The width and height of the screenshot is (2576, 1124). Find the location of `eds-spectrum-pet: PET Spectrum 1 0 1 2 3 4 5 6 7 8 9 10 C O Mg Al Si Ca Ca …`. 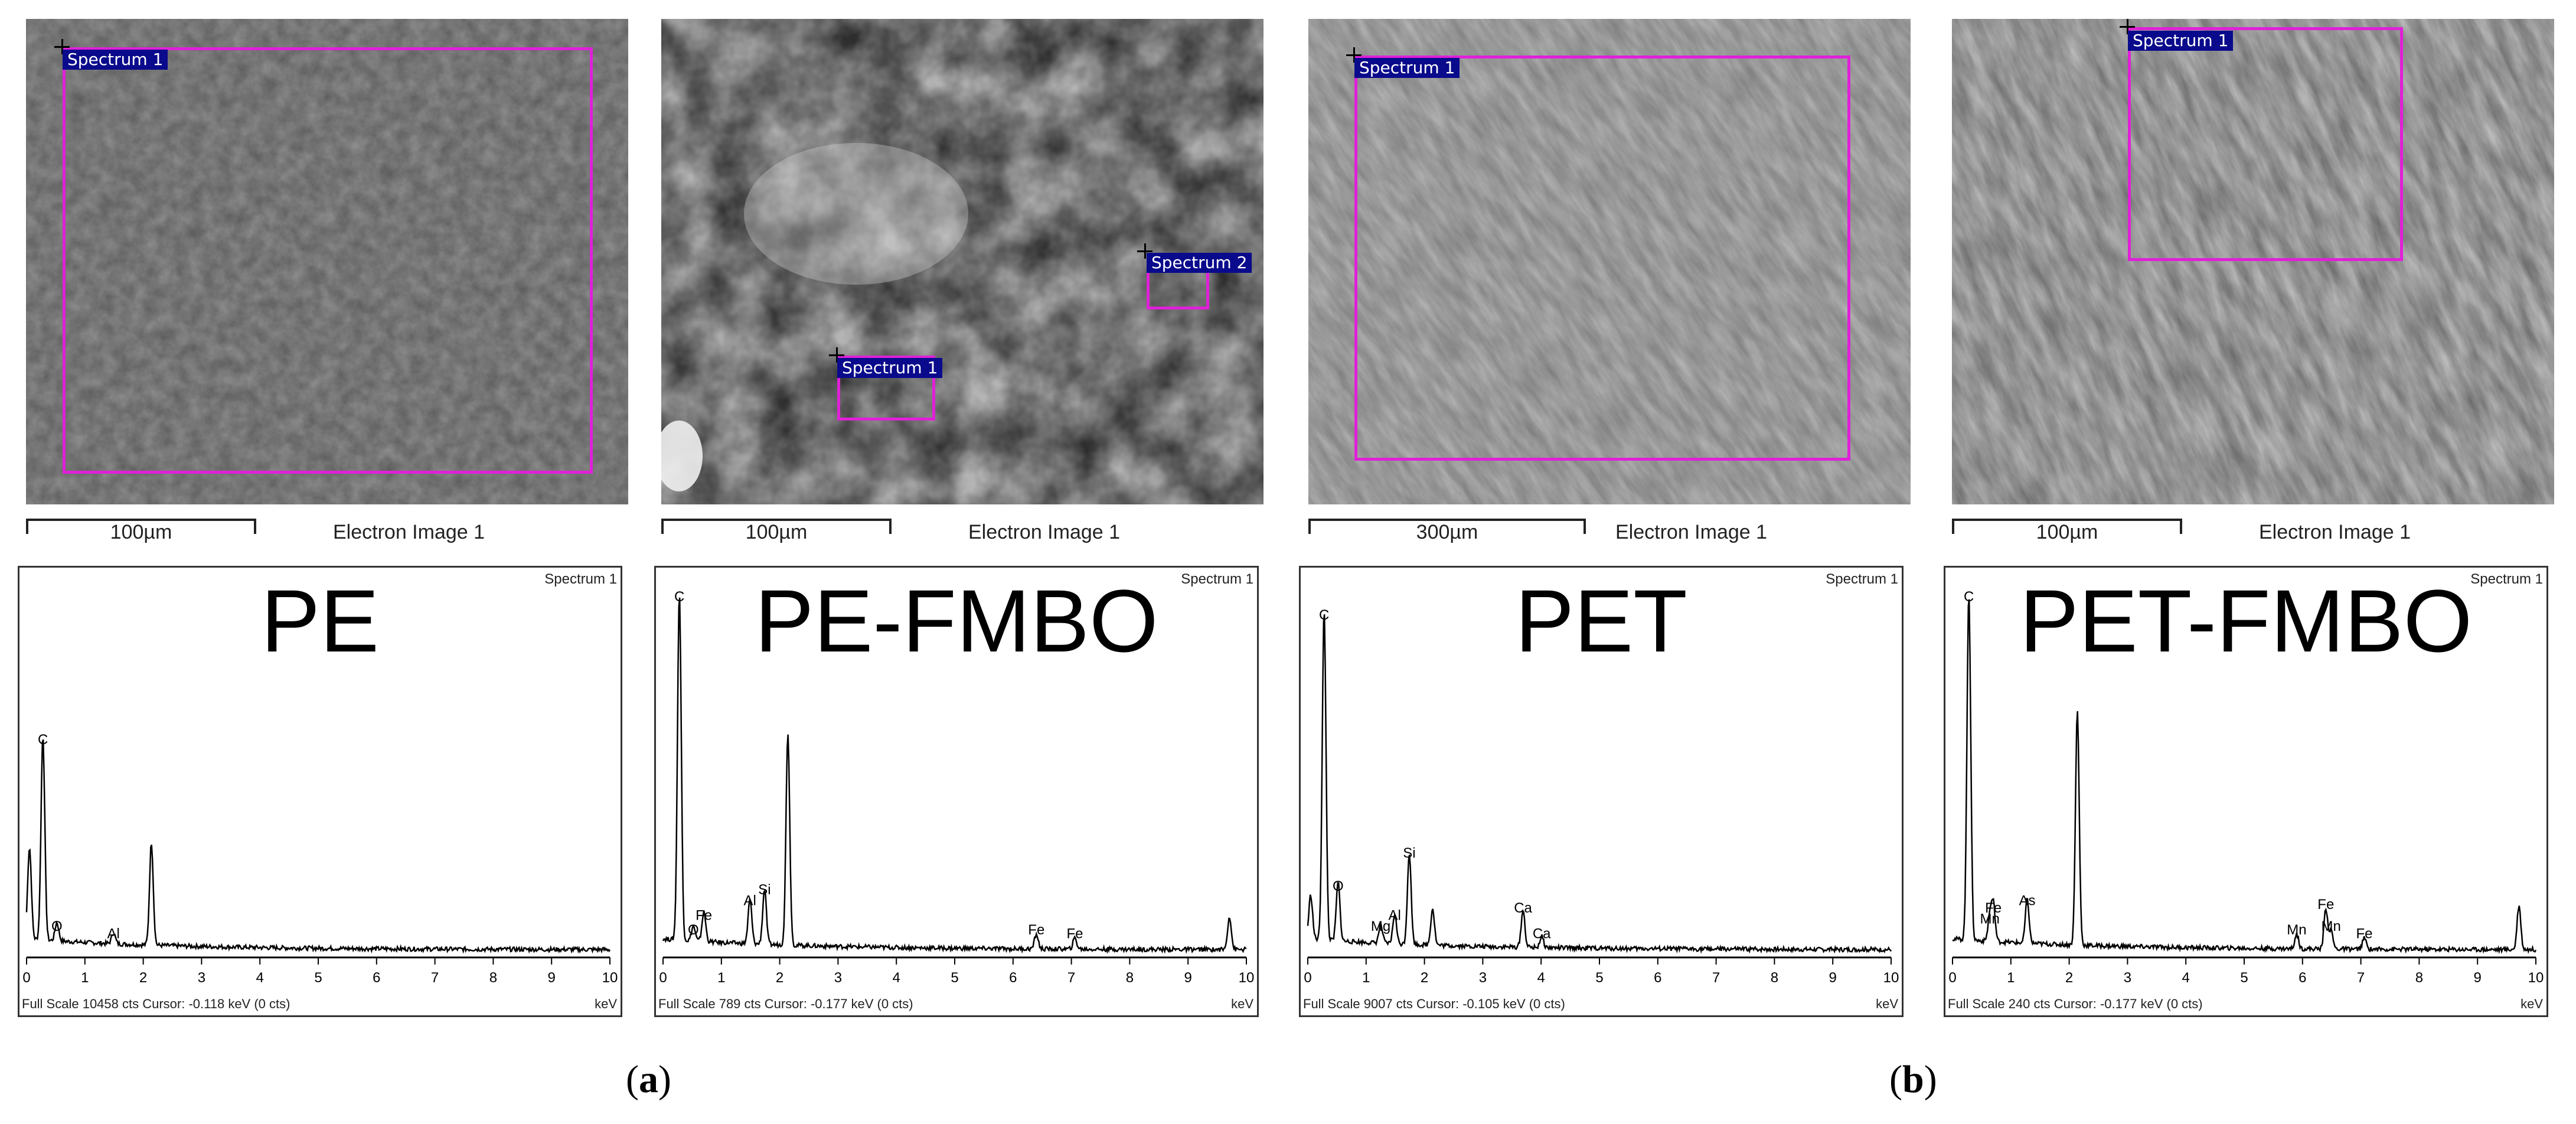

eds-spectrum-pet: PET Spectrum 1 0 1 2 3 4 5 6 7 8 9 10 C O Mg Al Si Ca Ca … is located at coordinates (1601, 791).